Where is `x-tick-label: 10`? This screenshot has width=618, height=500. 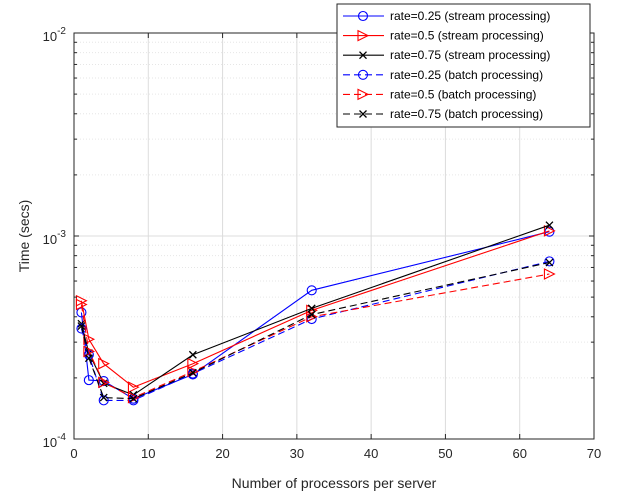
x-tick-label: 10 is located at coordinates (148, 453).